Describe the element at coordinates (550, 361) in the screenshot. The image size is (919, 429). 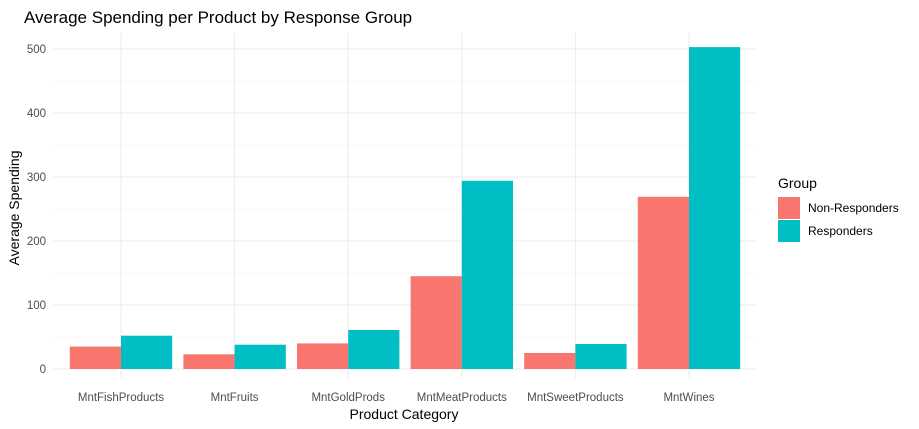
I see `bar-non-responders-mntsweetproducts` at that location.